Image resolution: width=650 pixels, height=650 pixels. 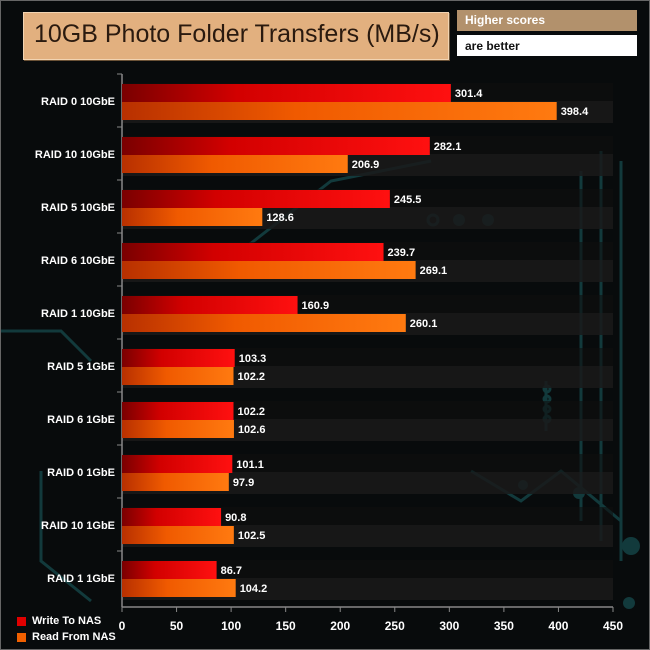 What do you see at coordinates (78, 261) in the screenshot?
I see `category-label: RAID 6 10GbE` at bounding box center [78, 261].